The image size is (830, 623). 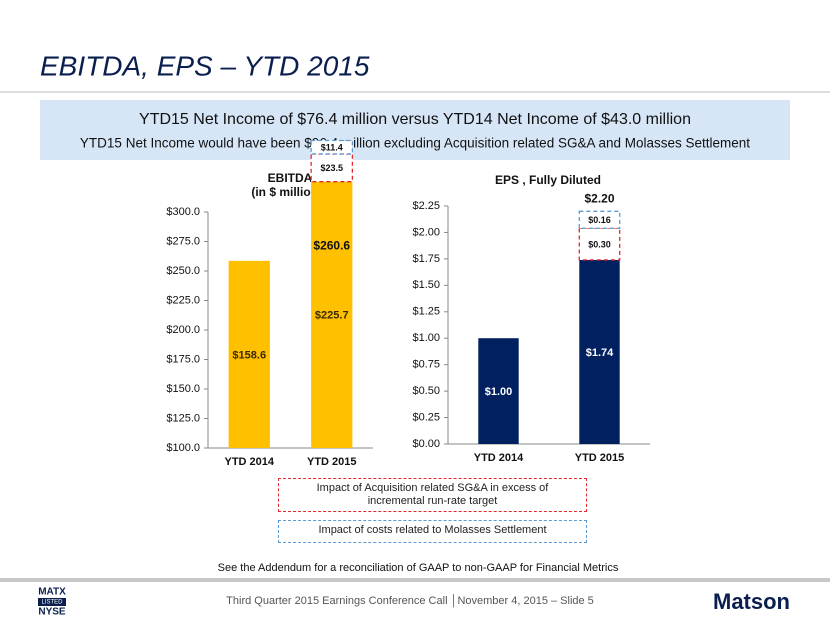 I want to click on logo-brand: Matson, so click(x=751, y=601).